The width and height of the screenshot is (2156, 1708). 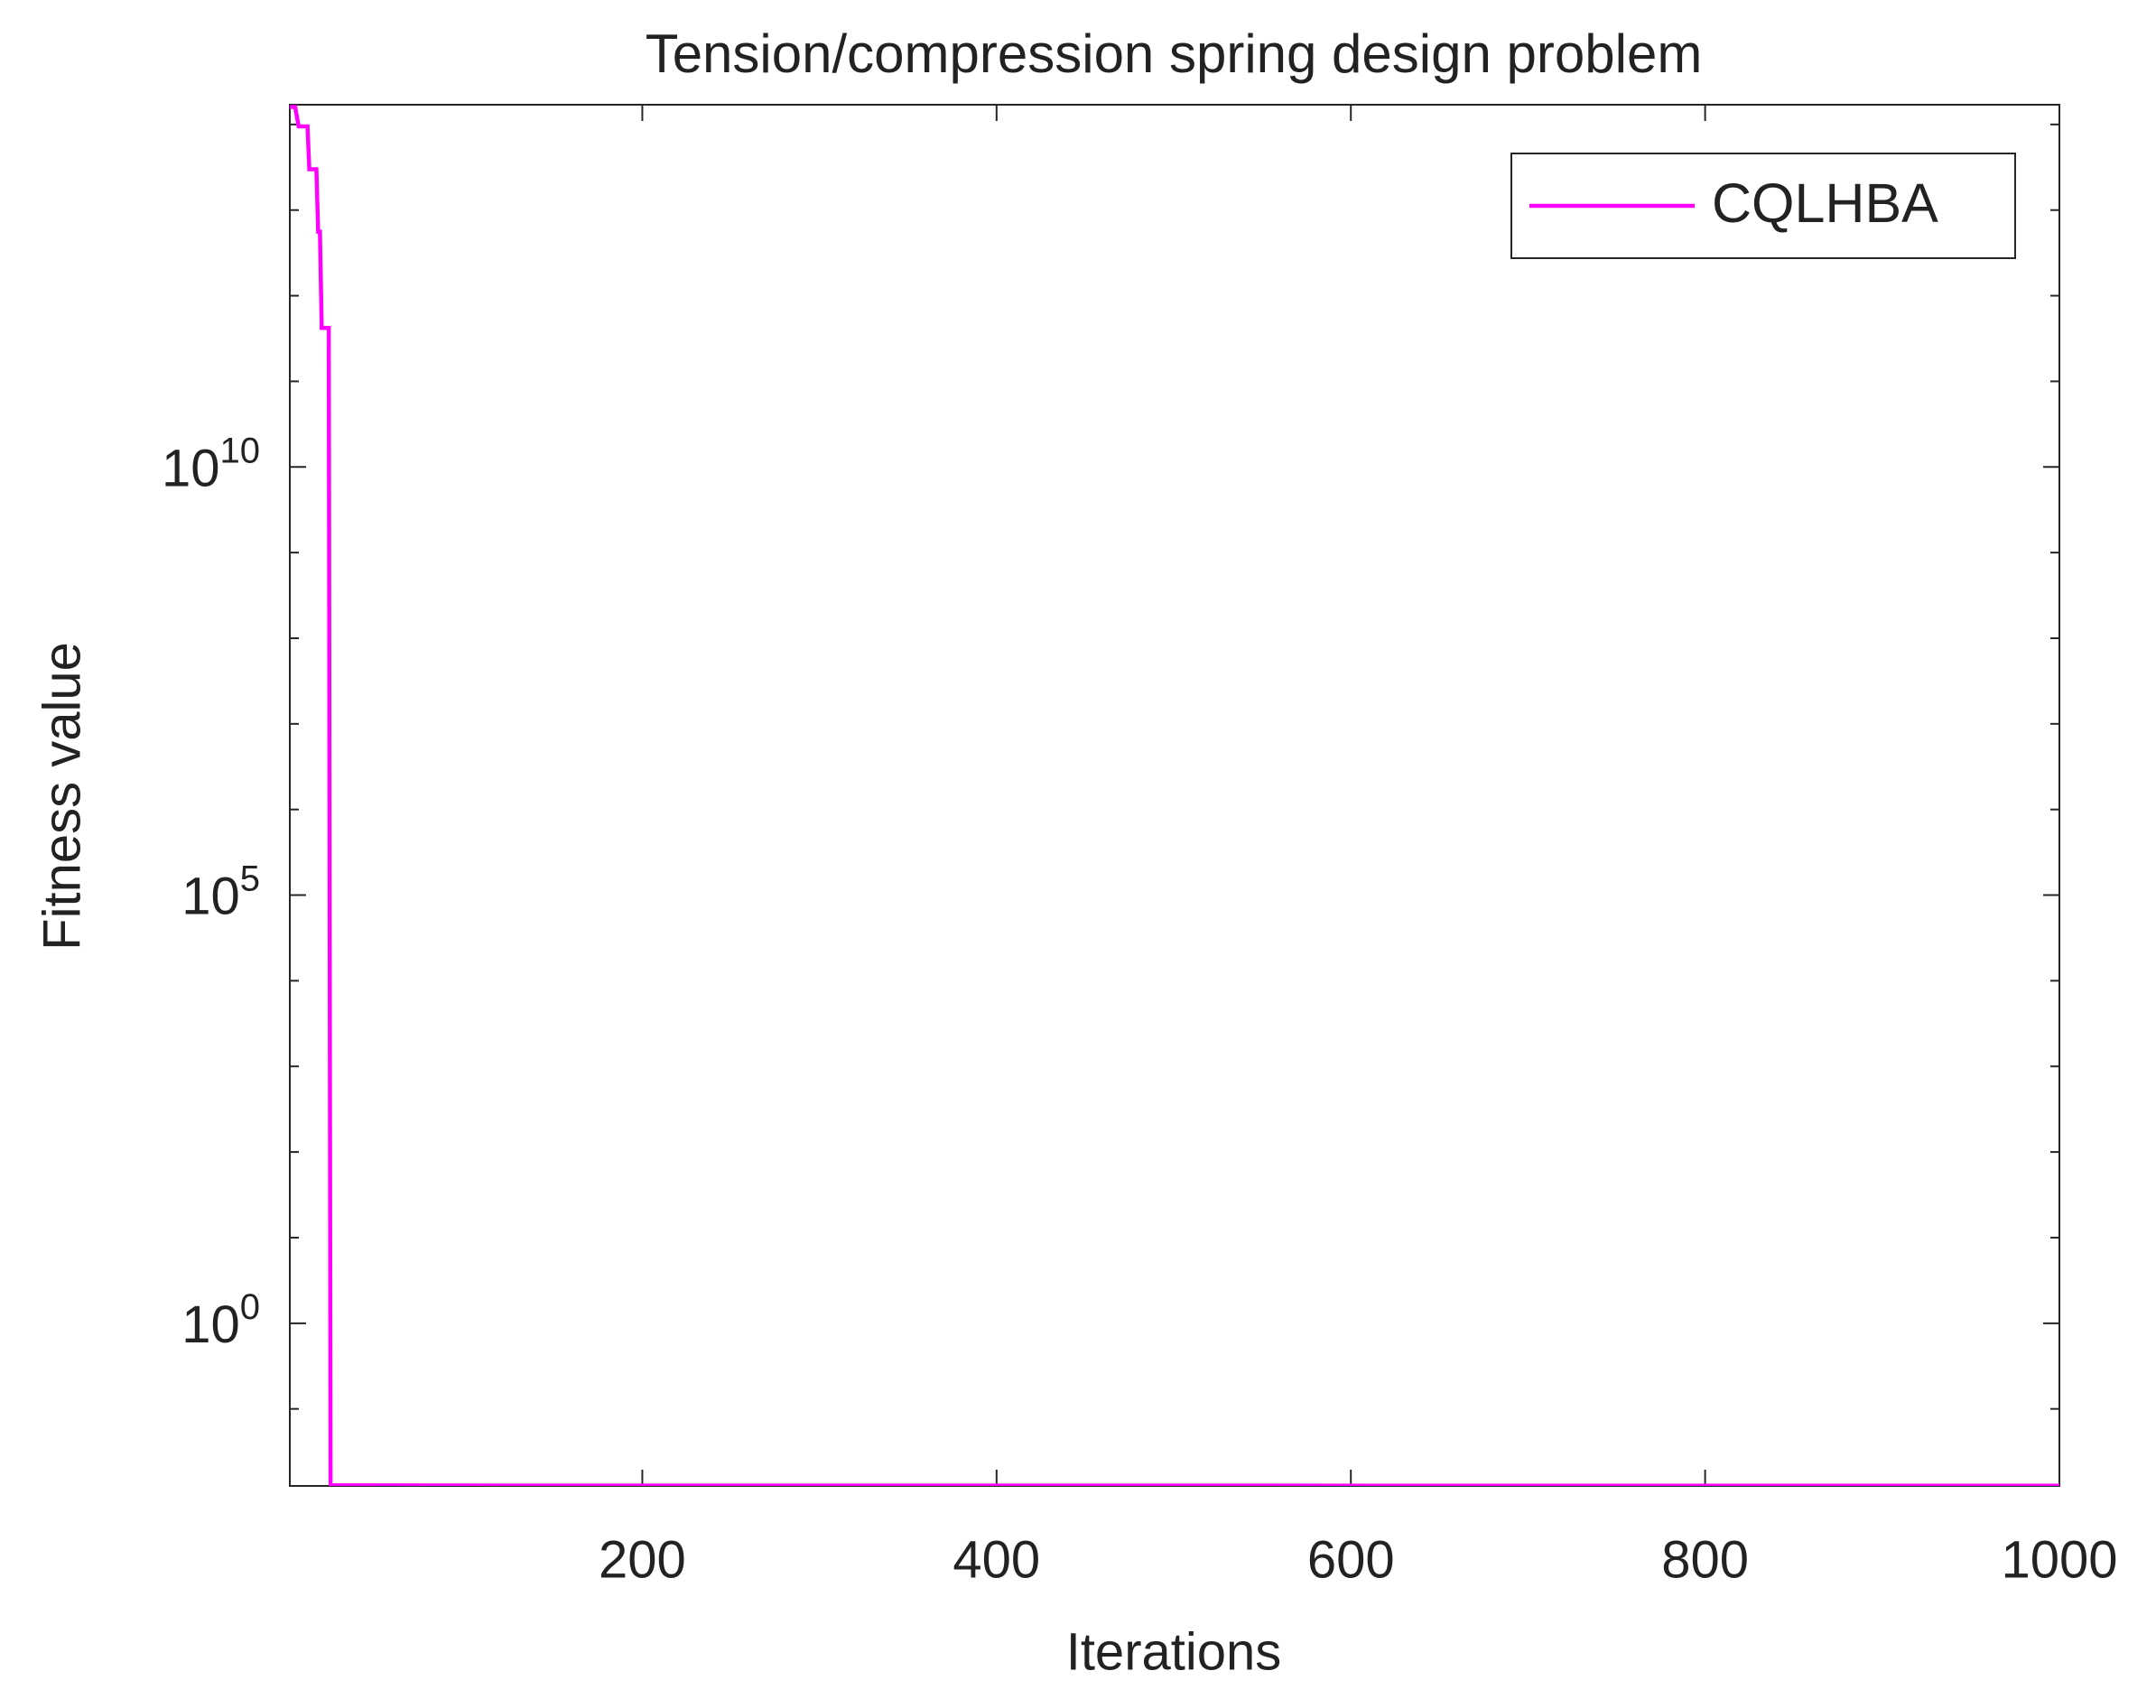 I want to click on x-tick-label: 200, so click(x=642, y=1559).